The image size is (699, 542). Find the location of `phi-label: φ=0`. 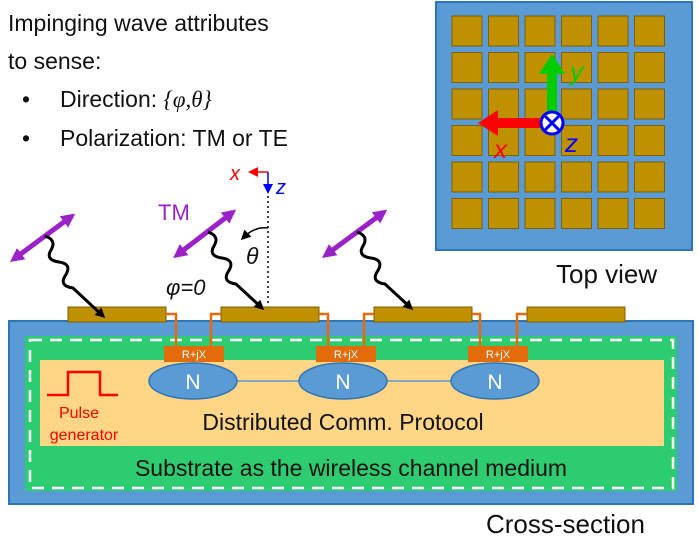

phi-label: φ=0 is located at coordinates (186, 287).